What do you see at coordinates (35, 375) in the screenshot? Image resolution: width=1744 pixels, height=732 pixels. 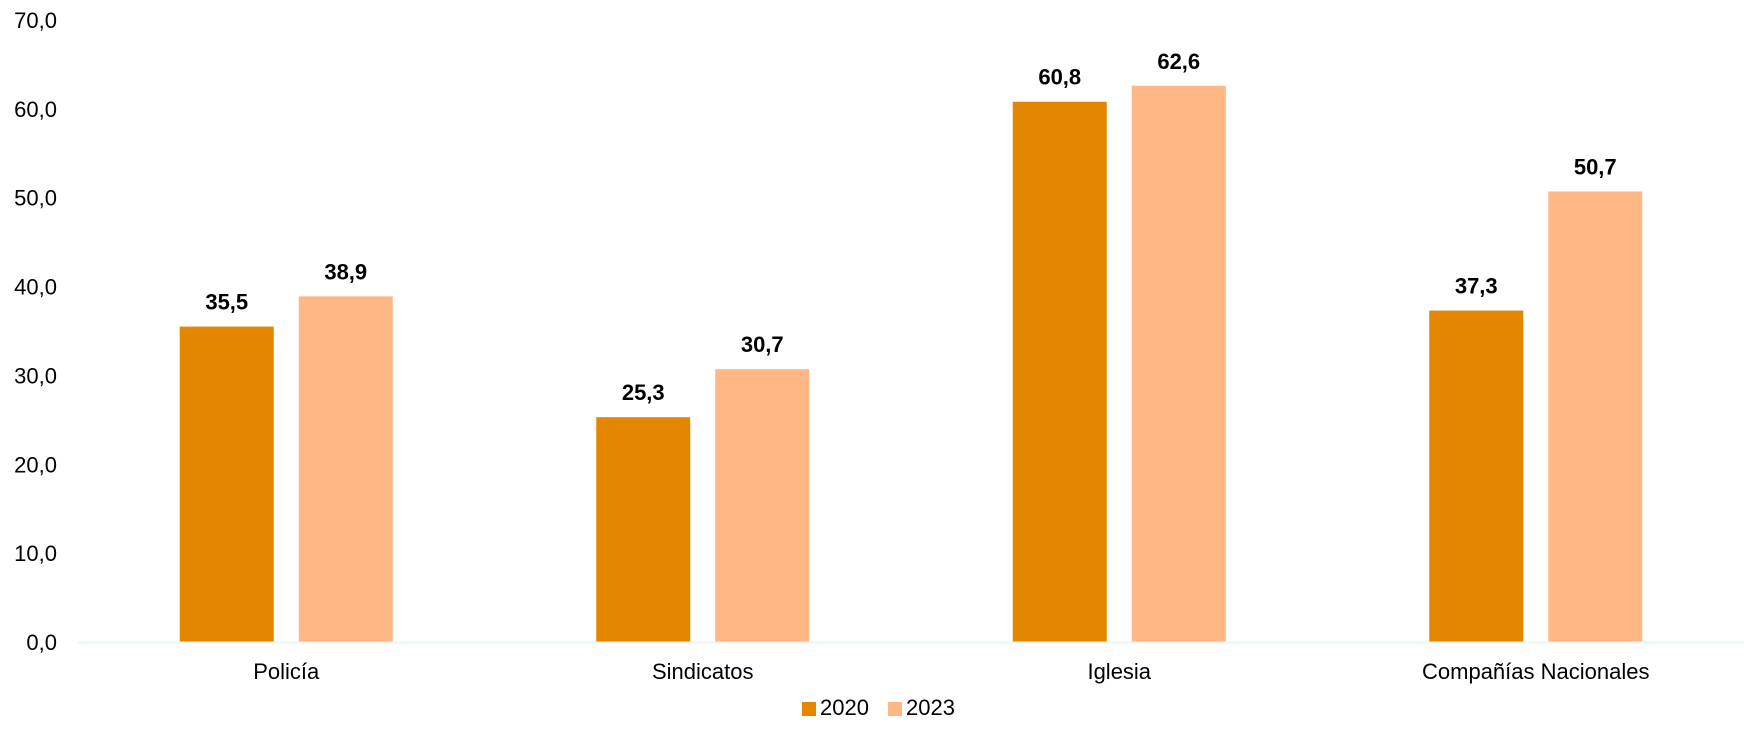 I see `y-tick-label: 30,0` at bounding box center [35, 375].